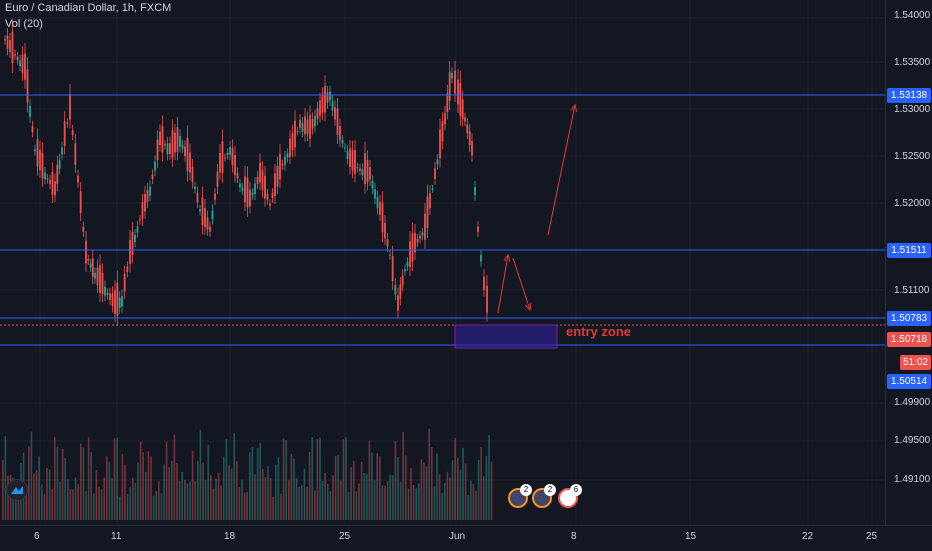 The image size is (932, 551). I want to click on price-tag-current: 1.50718, so click(909, 339).